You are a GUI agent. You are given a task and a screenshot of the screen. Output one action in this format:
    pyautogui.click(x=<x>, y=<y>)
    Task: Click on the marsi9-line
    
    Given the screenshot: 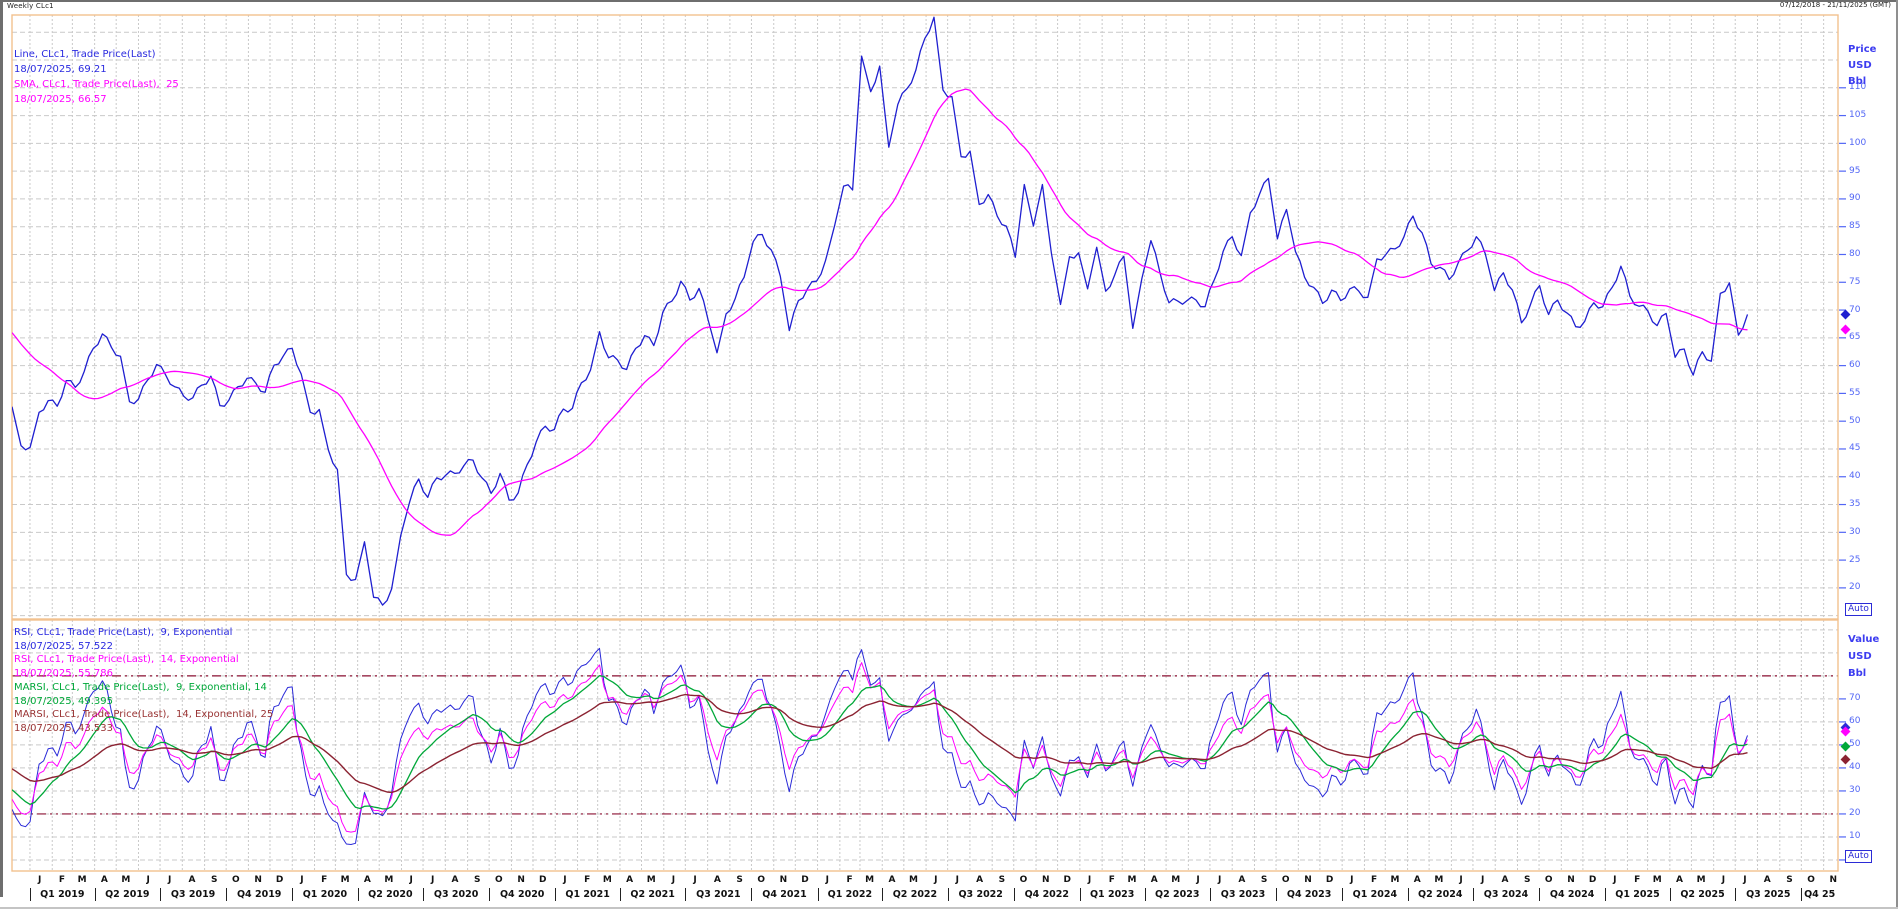 What is the action you would take?
    pyautogui.click(x=880, y=742)
    